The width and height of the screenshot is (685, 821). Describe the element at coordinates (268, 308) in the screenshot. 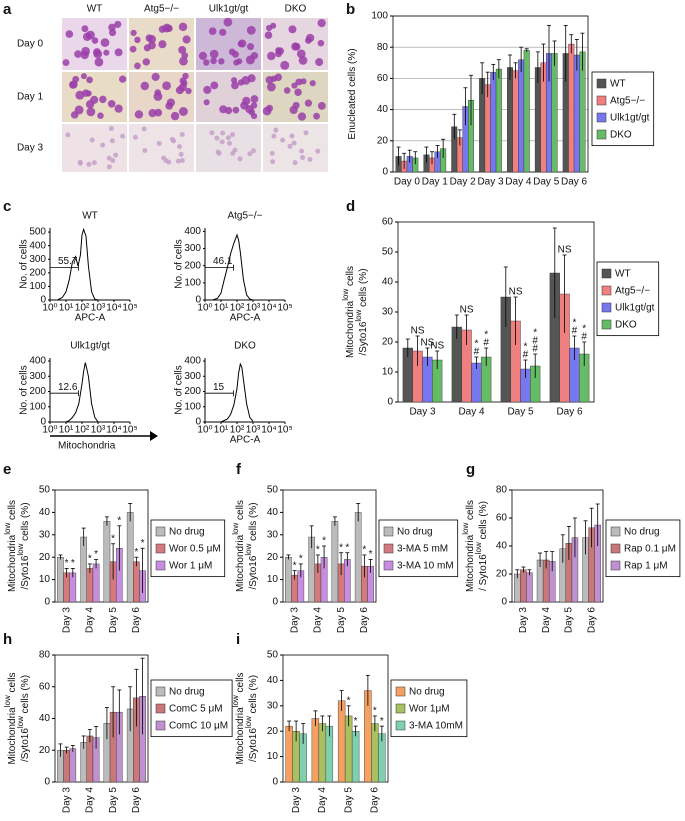

I see `x-tick-label: 10⁴` at that location.